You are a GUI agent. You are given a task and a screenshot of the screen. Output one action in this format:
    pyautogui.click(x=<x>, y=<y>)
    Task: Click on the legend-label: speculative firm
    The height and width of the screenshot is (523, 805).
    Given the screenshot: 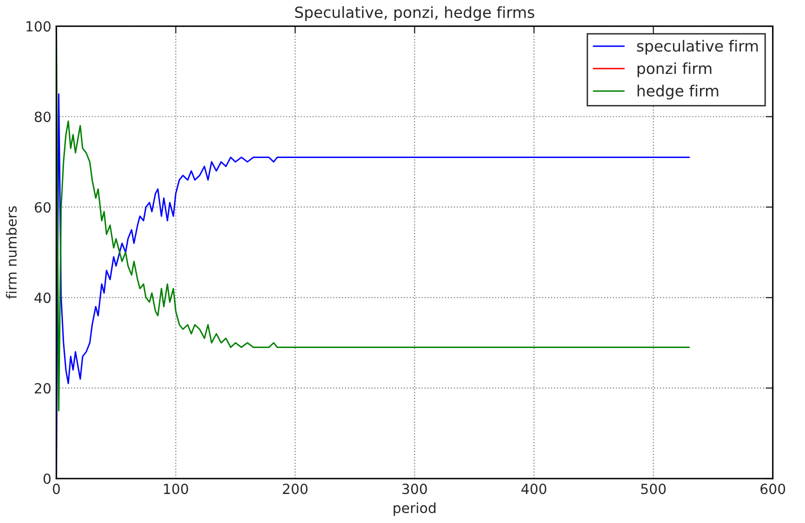 What is the action you would take?
    pyautogui.click(x=697, y=47)
    